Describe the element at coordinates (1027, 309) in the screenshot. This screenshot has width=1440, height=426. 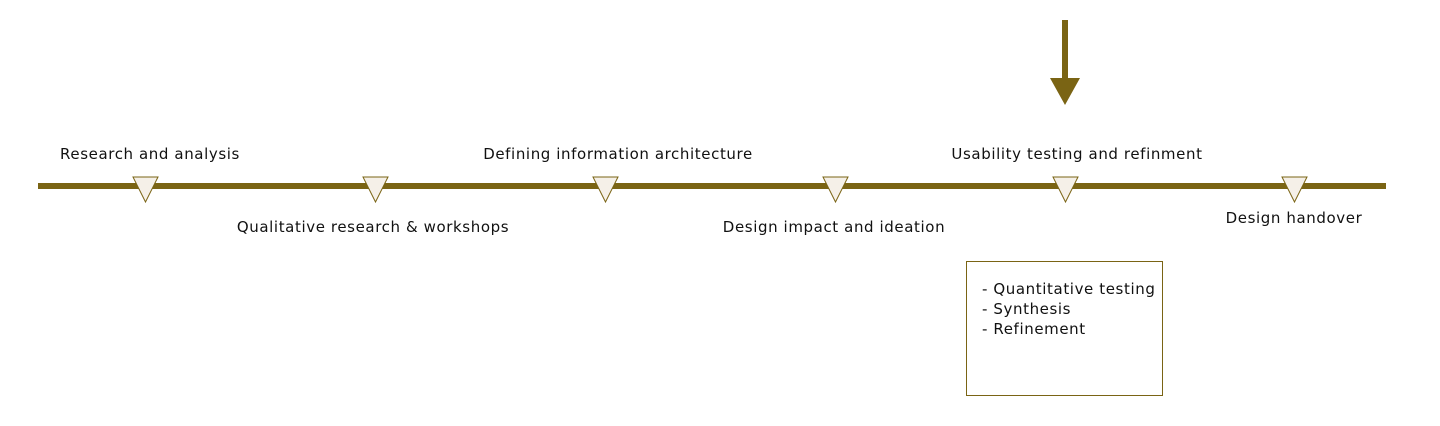
I see `detail-item-synthesis: - Synthesis` at that location.